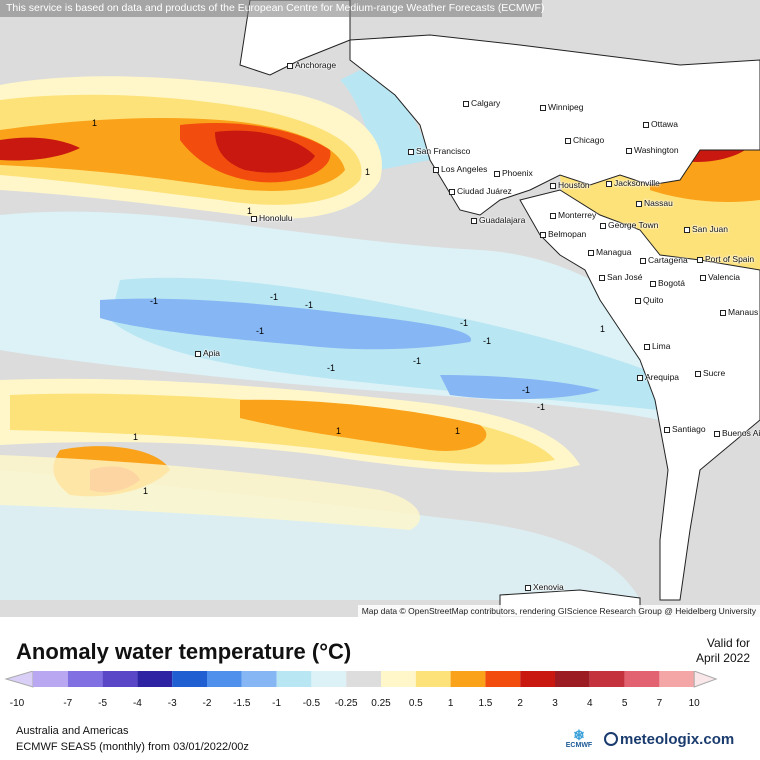  What do you see at coordinates (652, 150) in the screenshot?
I see `city-label: Washington` at bounding box center [652, 150].